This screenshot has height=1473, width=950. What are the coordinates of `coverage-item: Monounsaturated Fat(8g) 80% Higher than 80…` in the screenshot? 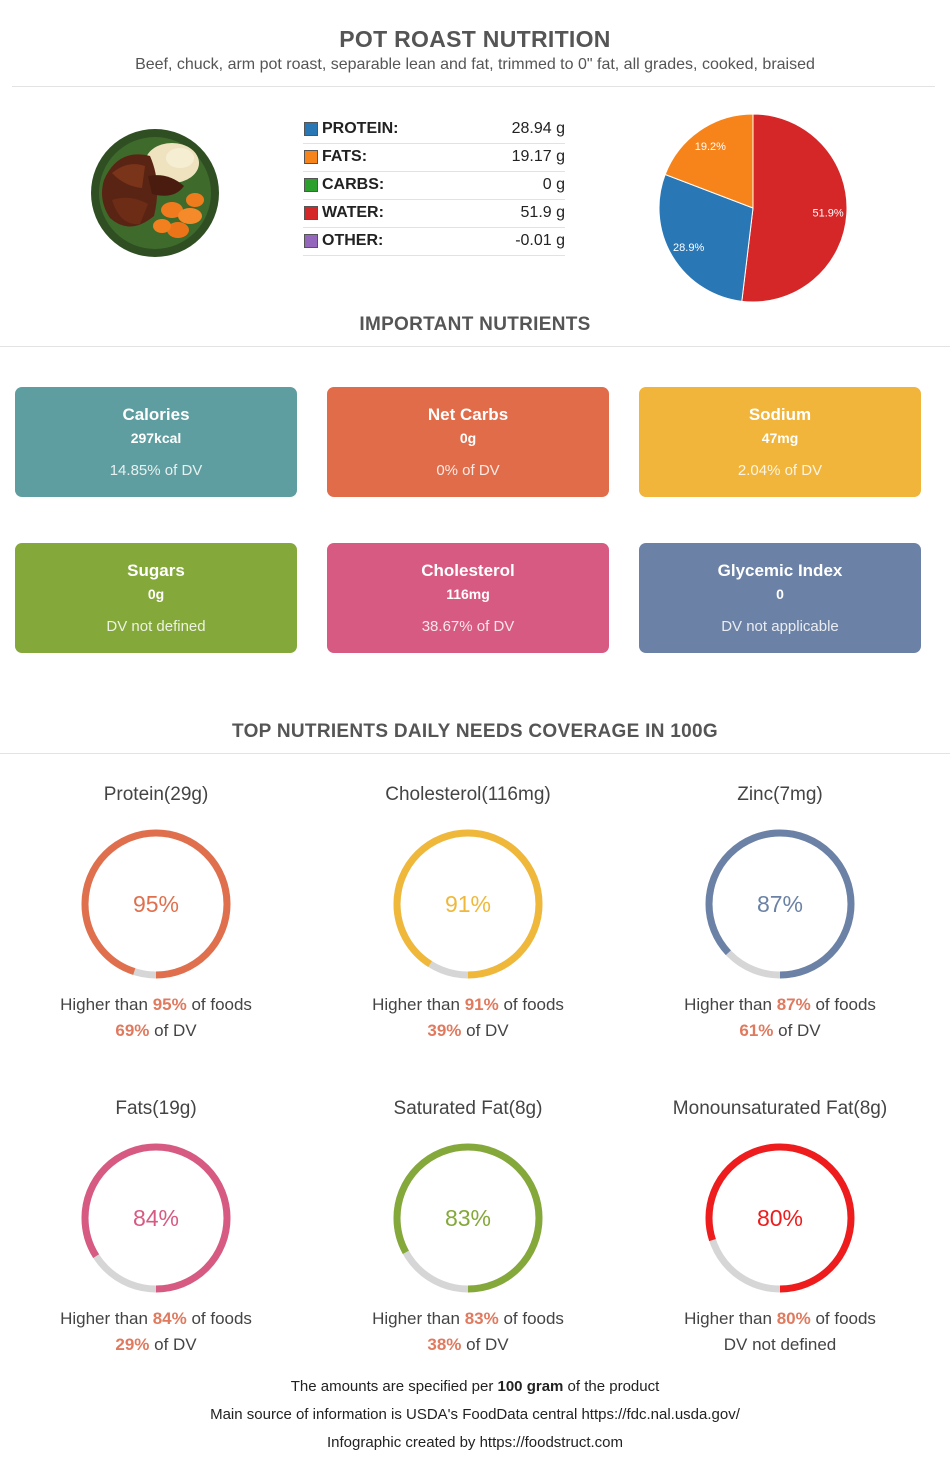 It's located at (780, 1226).